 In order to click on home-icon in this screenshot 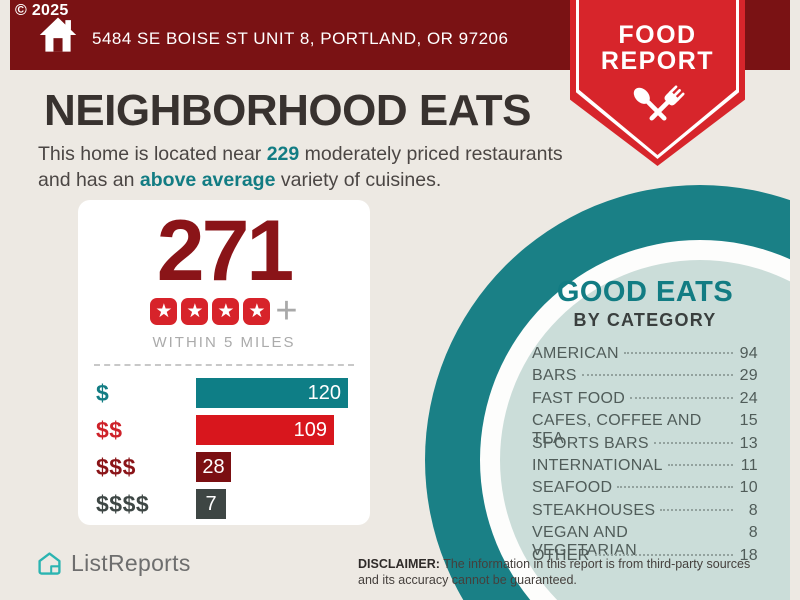, I will do `click(58, 34)`.